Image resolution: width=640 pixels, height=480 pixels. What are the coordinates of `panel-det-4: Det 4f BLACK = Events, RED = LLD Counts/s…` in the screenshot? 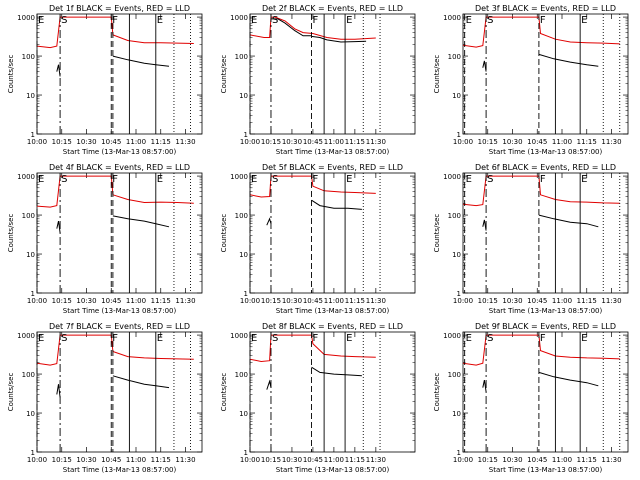 It's located at (105, 239).